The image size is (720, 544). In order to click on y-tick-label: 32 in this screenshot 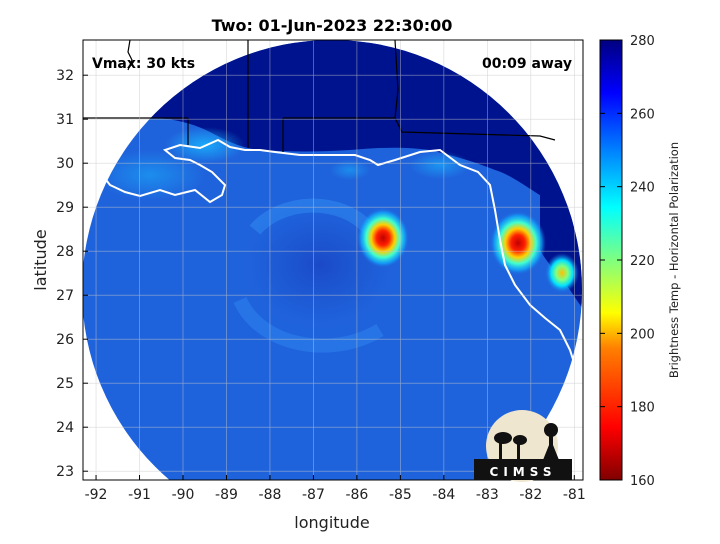, I will do `click(65, 76)`.